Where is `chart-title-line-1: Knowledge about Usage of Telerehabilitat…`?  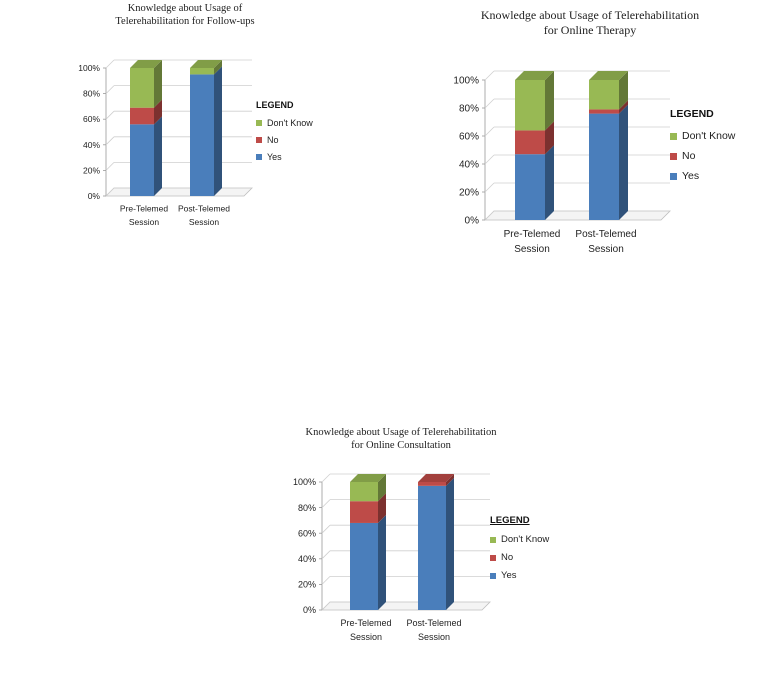 chart-title-line-1: Knowledge about Usage of Telerehabilitat… is located at coordinates (590, 15).